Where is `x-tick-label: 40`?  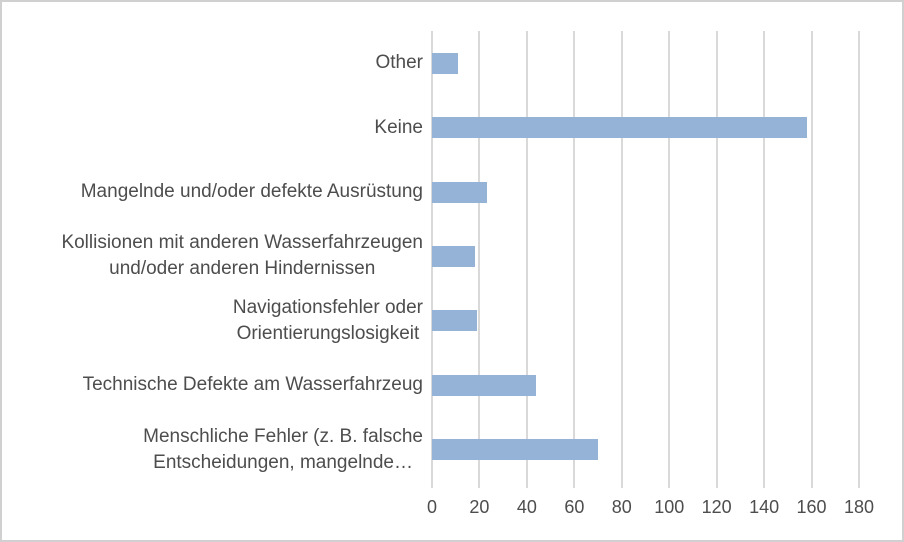 x-tick-label: 40 is located at coordinates (526, 507).